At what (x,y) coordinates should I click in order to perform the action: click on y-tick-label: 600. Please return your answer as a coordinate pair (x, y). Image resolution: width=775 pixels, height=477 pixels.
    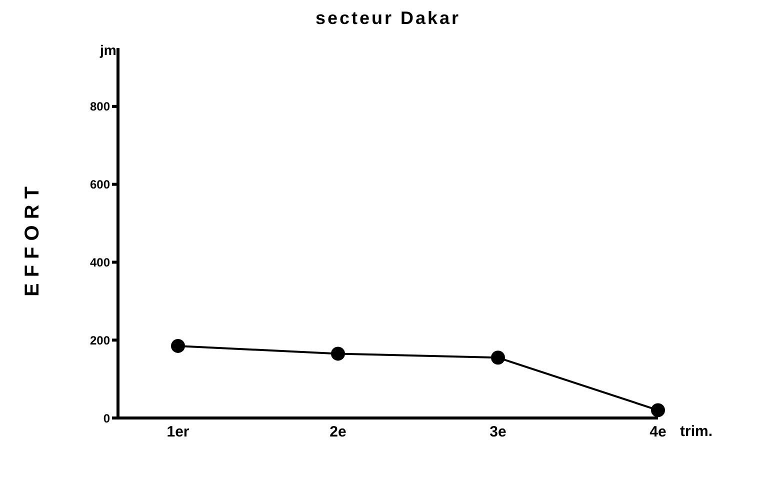
    Looking at the image, I should click on (100, 185).